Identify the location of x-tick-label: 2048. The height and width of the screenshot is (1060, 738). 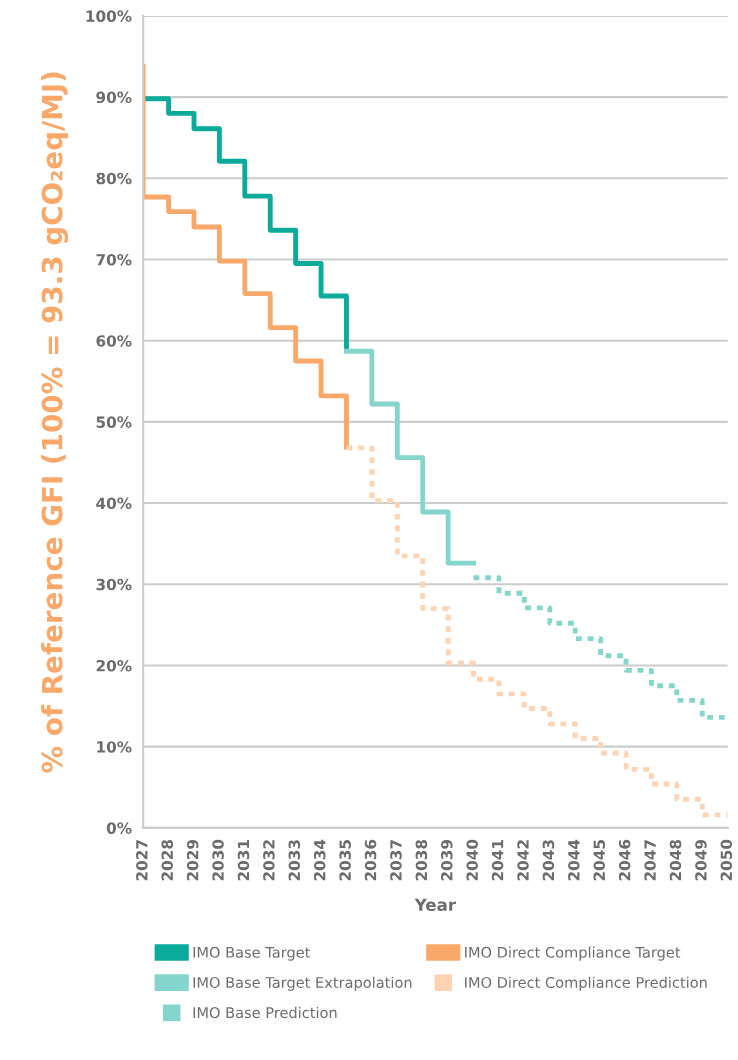
(675, 860).